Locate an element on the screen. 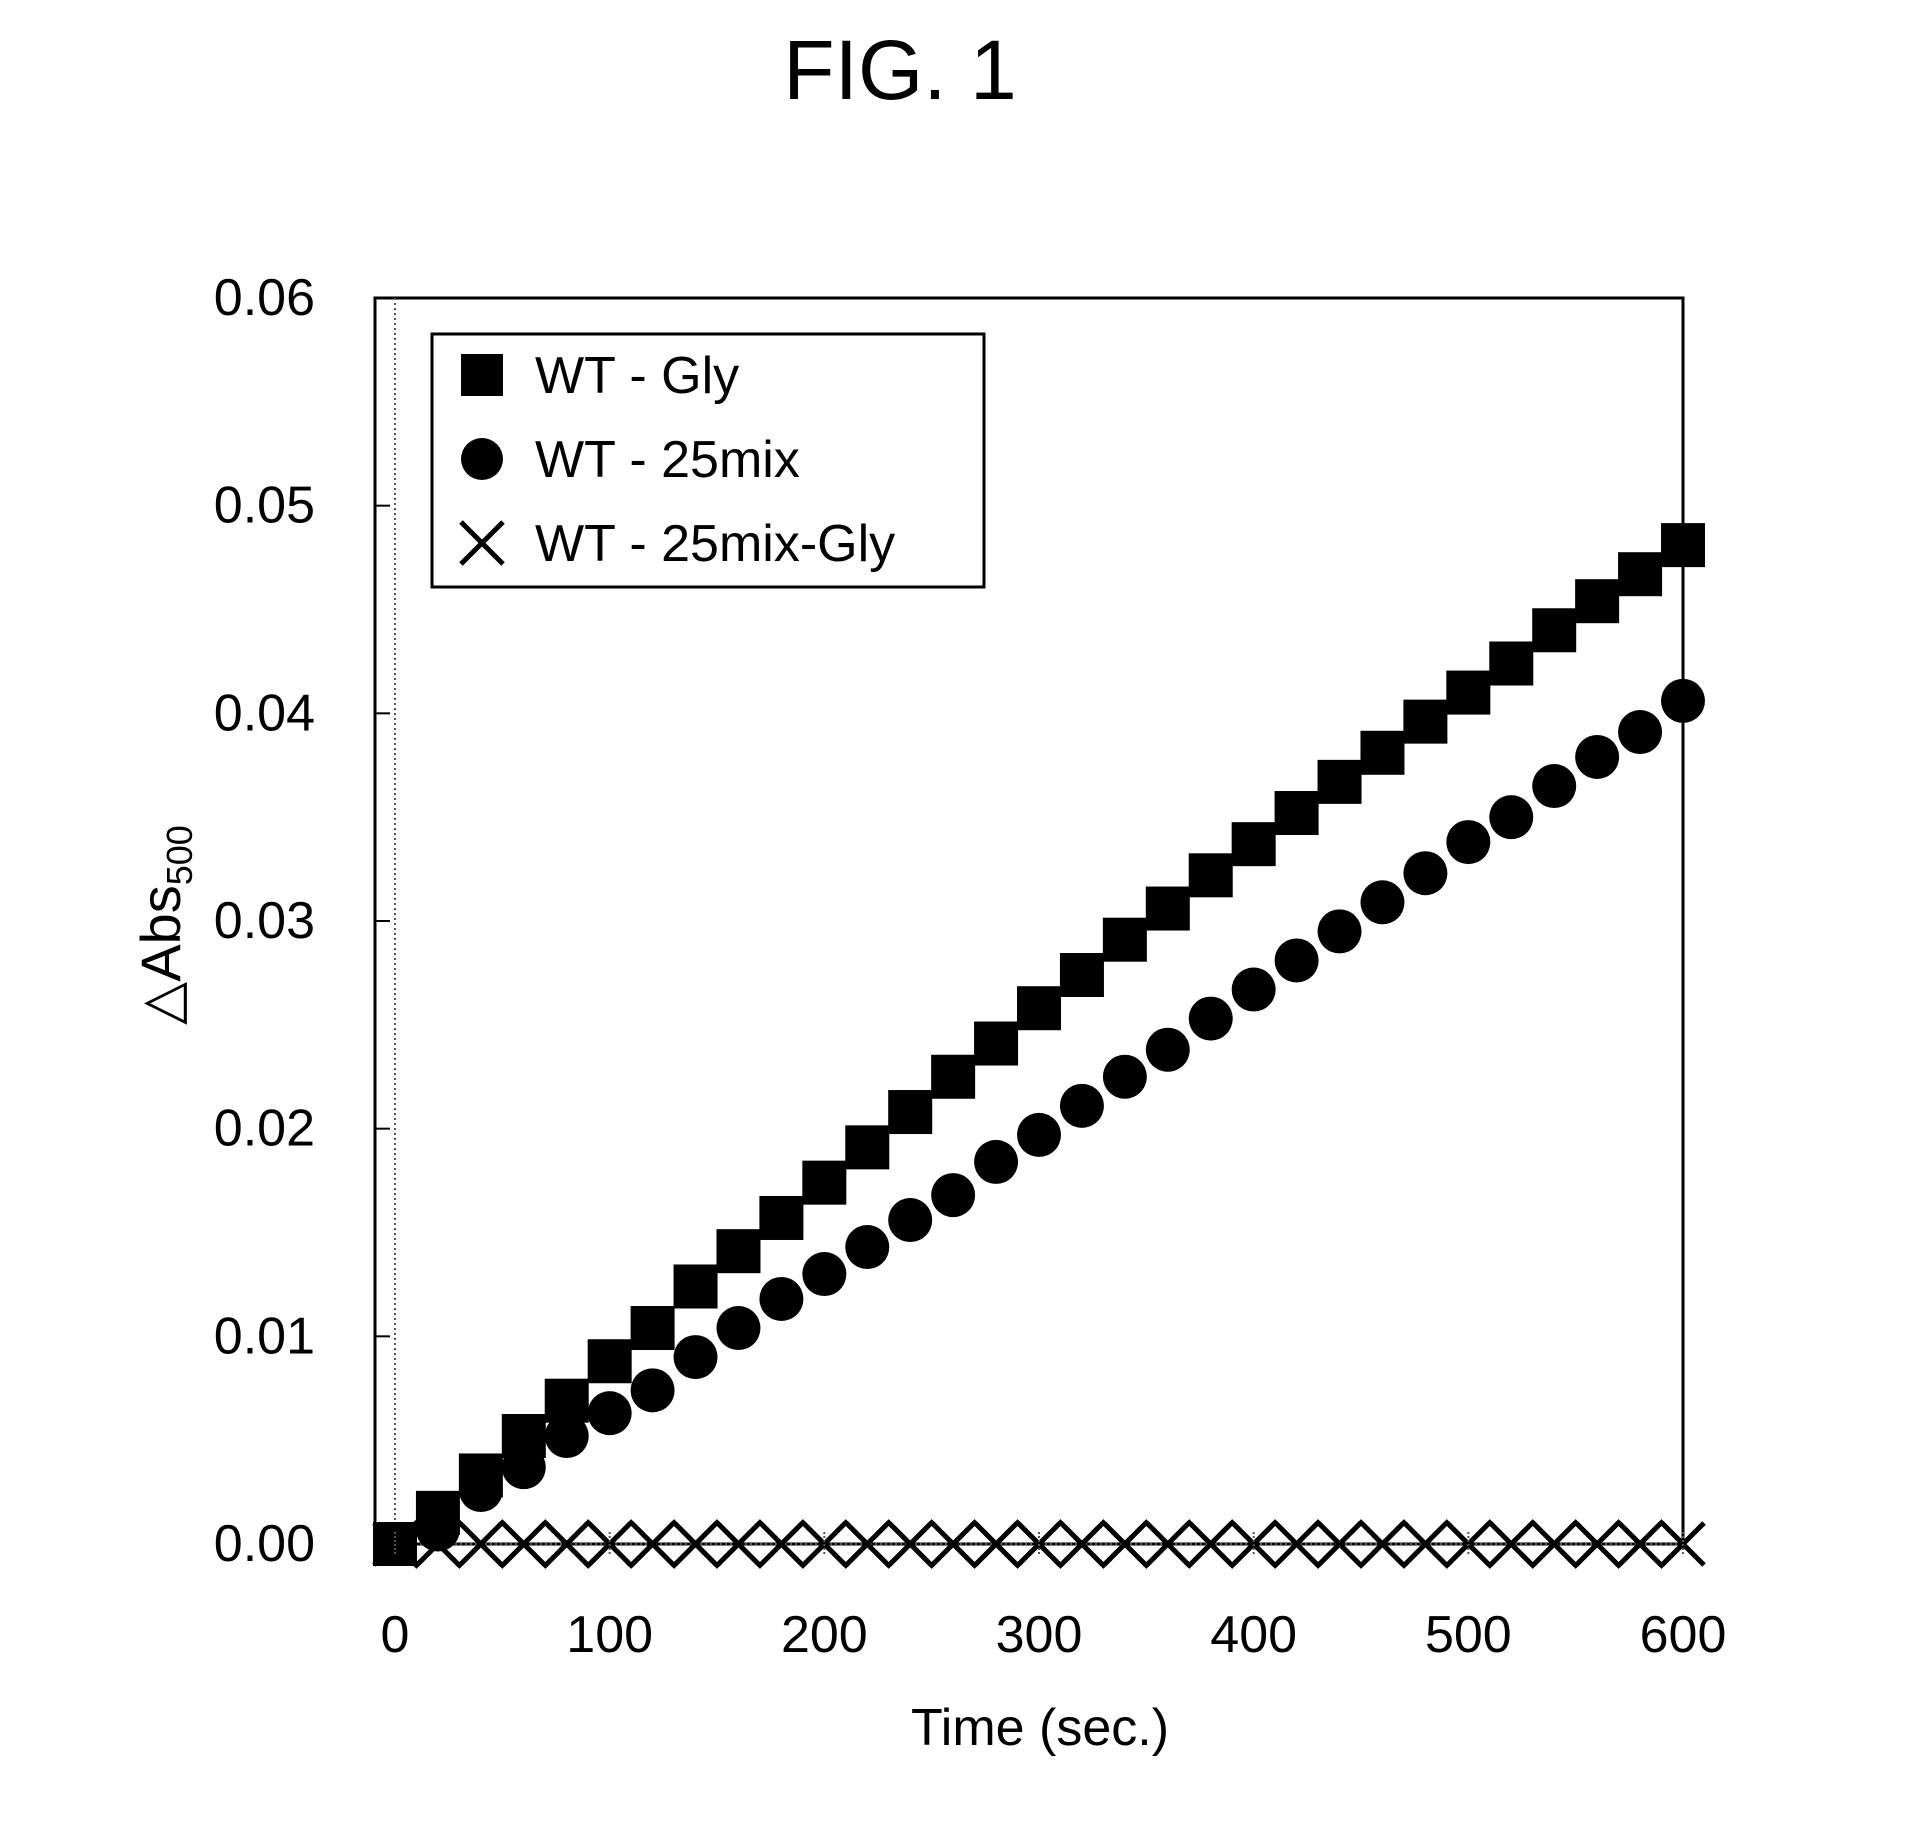 The height and width of the screenshot is (1825, 1928). x-tick-label: 200 is located at coordinates (824, 1635).